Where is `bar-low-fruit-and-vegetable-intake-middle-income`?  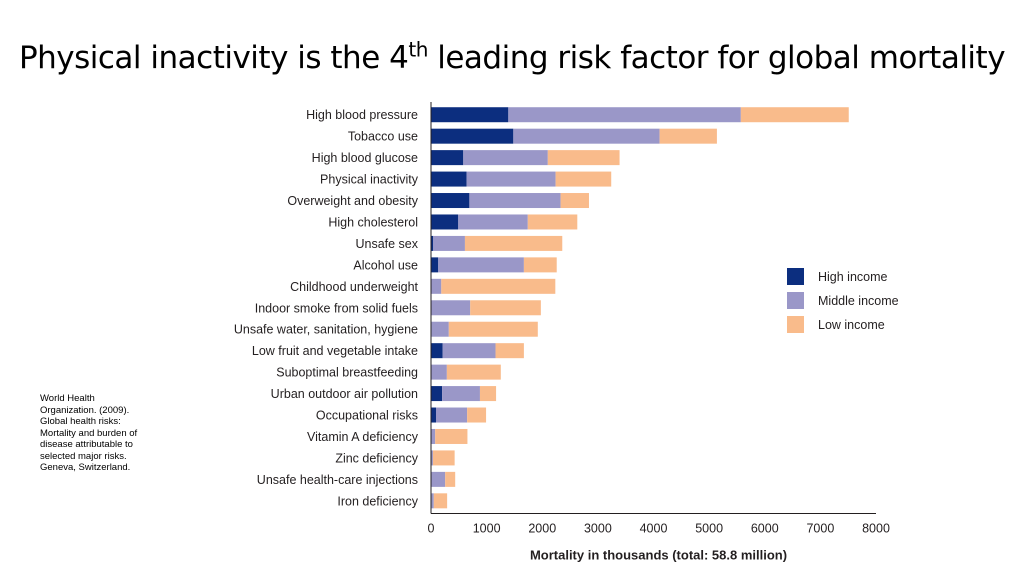
bar-low-fruit-and-vegetable-intake-middle-income is located at coordinates (469, 351).